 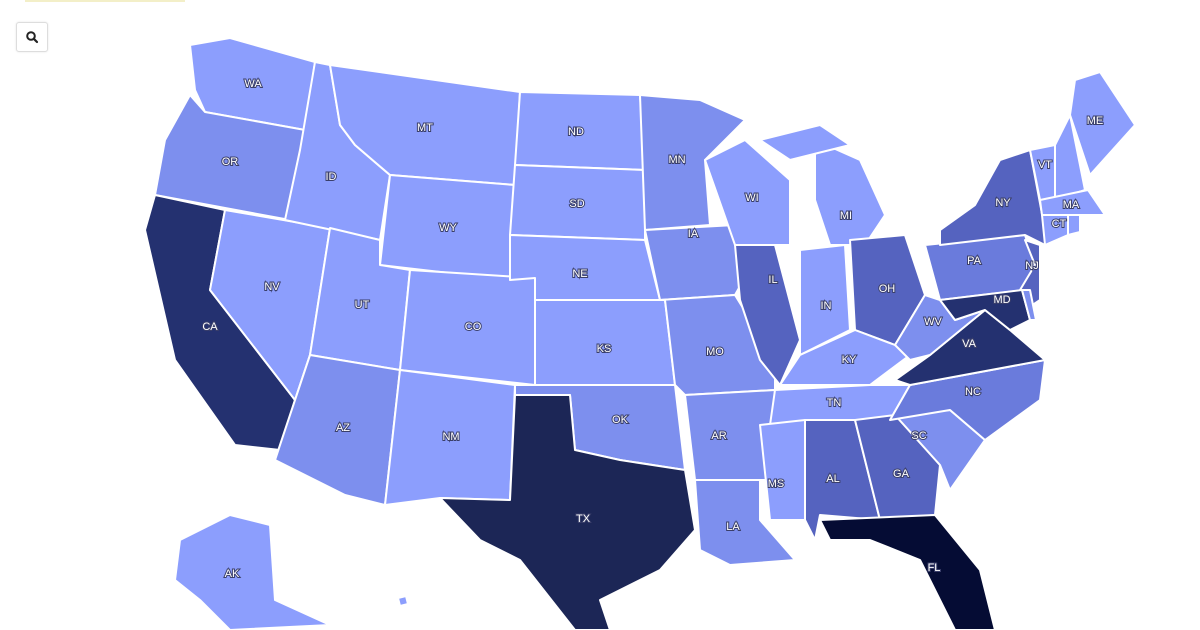 I want to click on state-ks, so click(x=605, y=342).